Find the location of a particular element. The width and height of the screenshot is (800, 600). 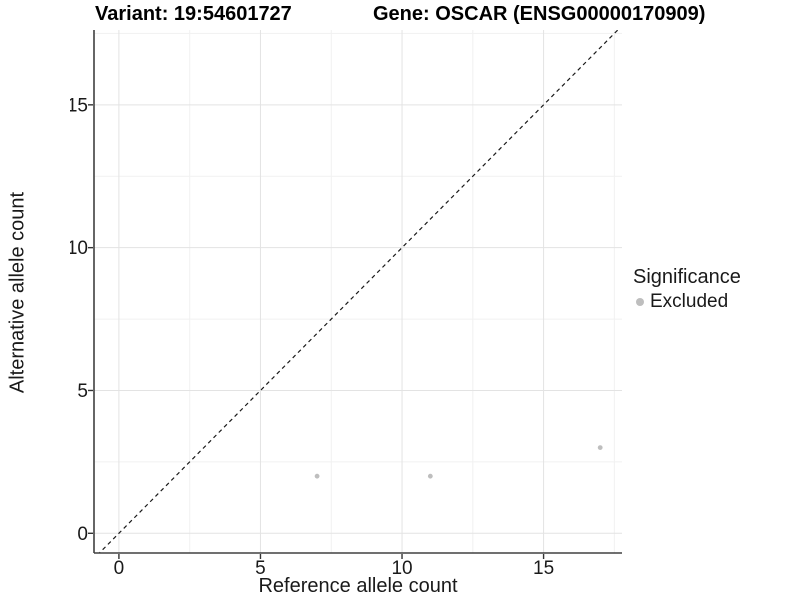

x-tick-label: 15 is located at coordinates (543, 568).